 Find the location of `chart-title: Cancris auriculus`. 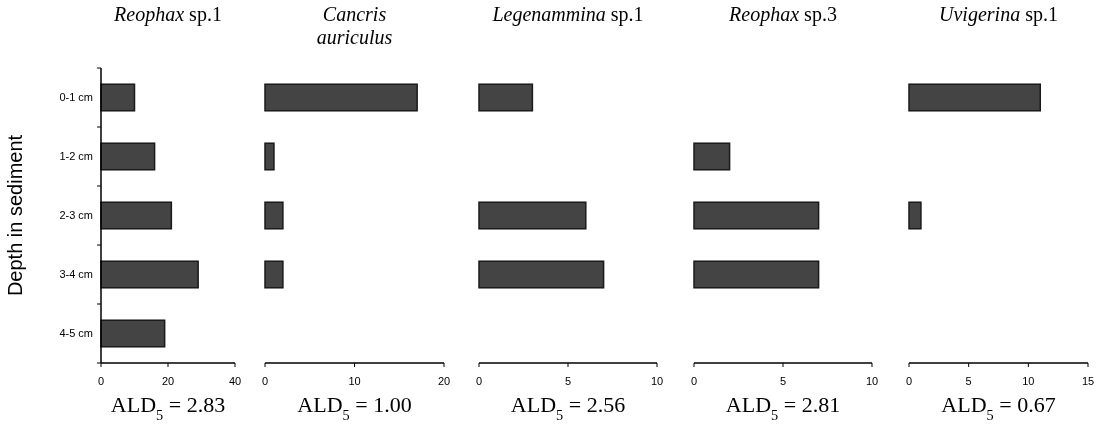

chart-title: Cancris auriculus is located at coordinates (354, 25).